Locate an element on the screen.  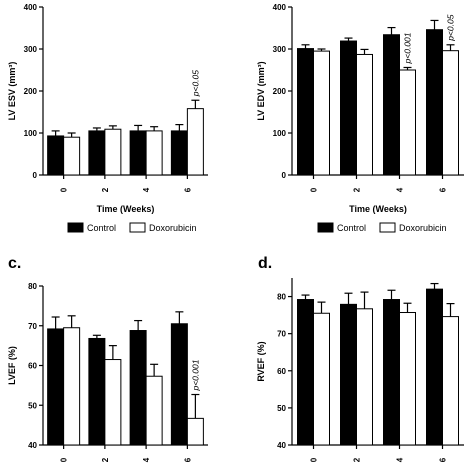
y-axis-label: LV EDV (mm³) is located at coordinates (261, 90).